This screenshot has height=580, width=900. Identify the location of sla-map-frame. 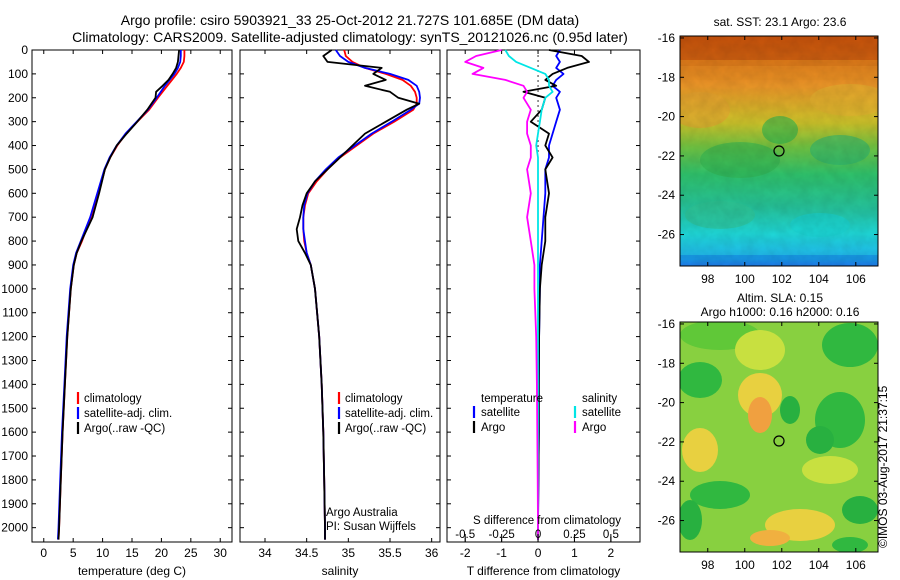
(779, 437).